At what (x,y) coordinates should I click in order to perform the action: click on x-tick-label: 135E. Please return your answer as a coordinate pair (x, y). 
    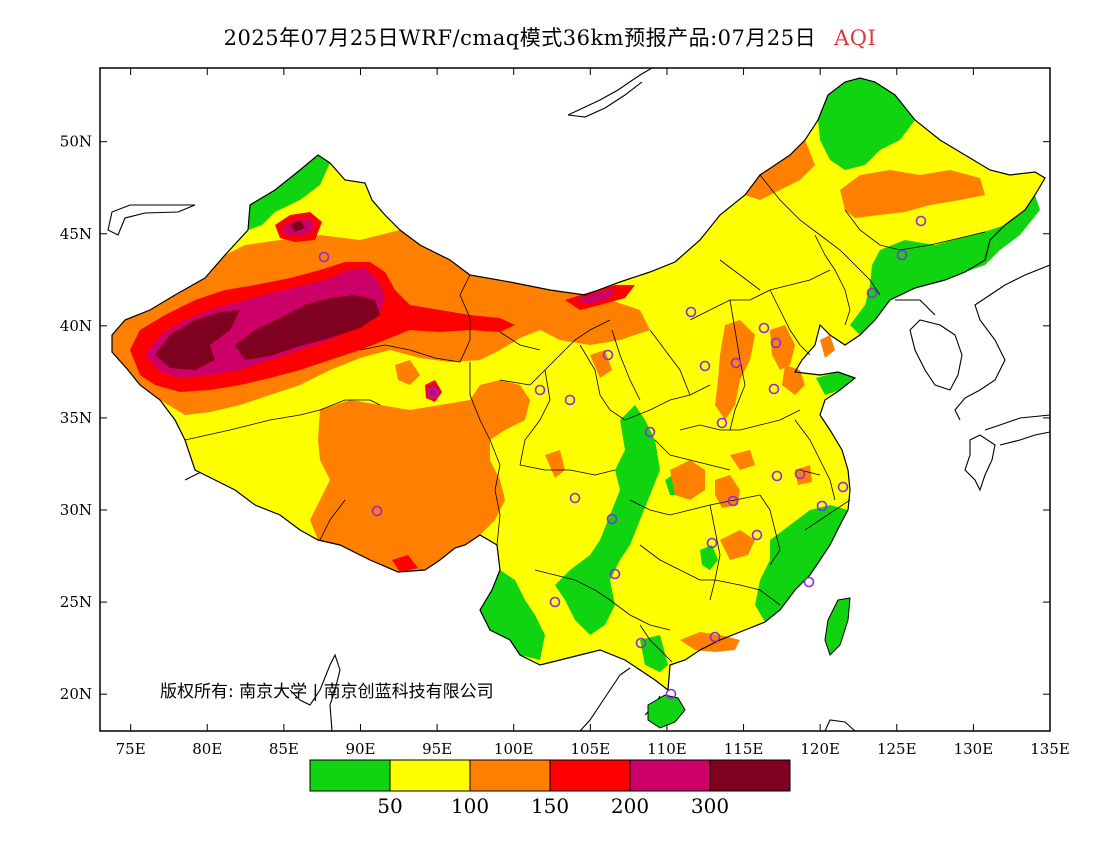
    Looking at the image, I should click on (1050, 749).